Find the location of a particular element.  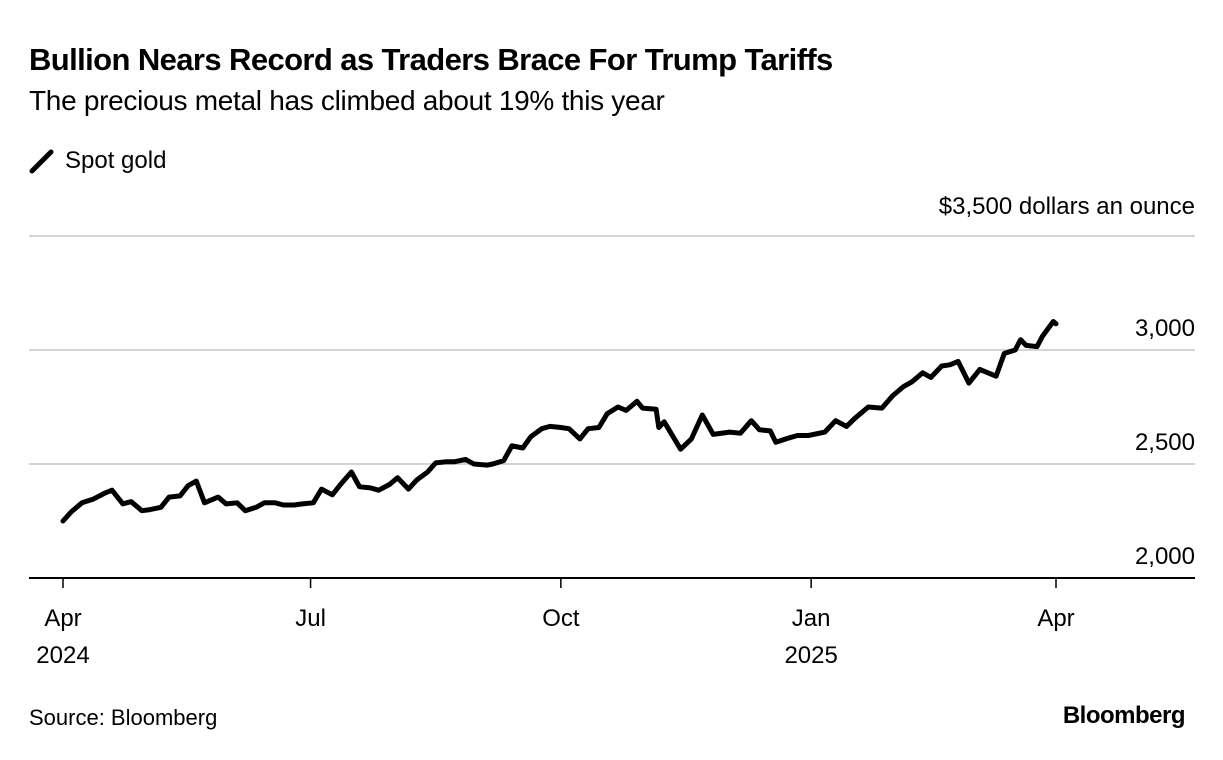

x-tick-year-label: 2025 is located at coordinates (810, 655).